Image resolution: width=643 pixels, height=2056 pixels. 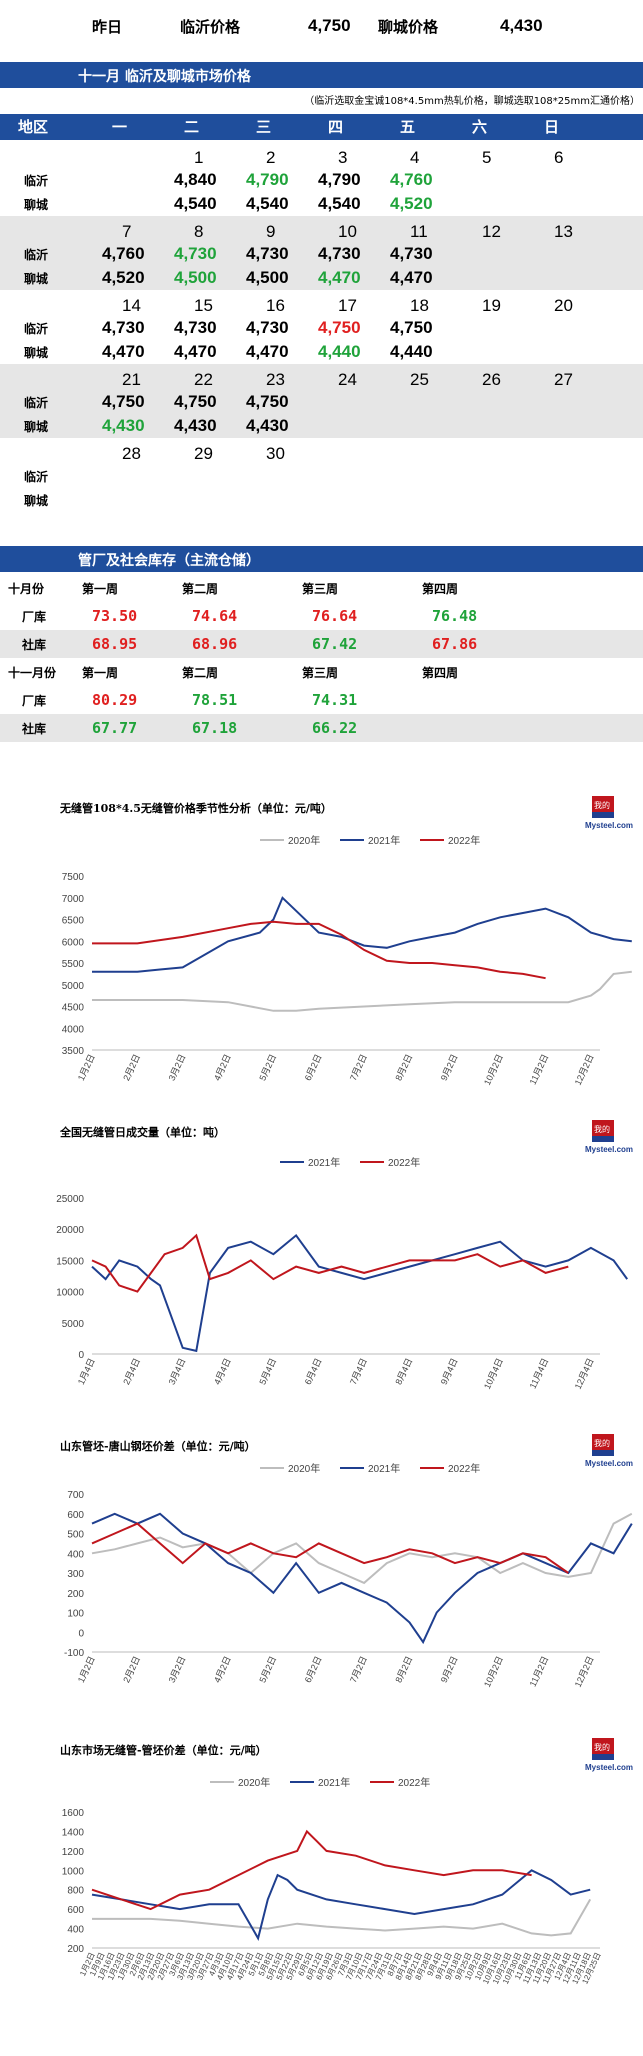 I want to click on calendar-date: 25, so click(x=419, y=379).